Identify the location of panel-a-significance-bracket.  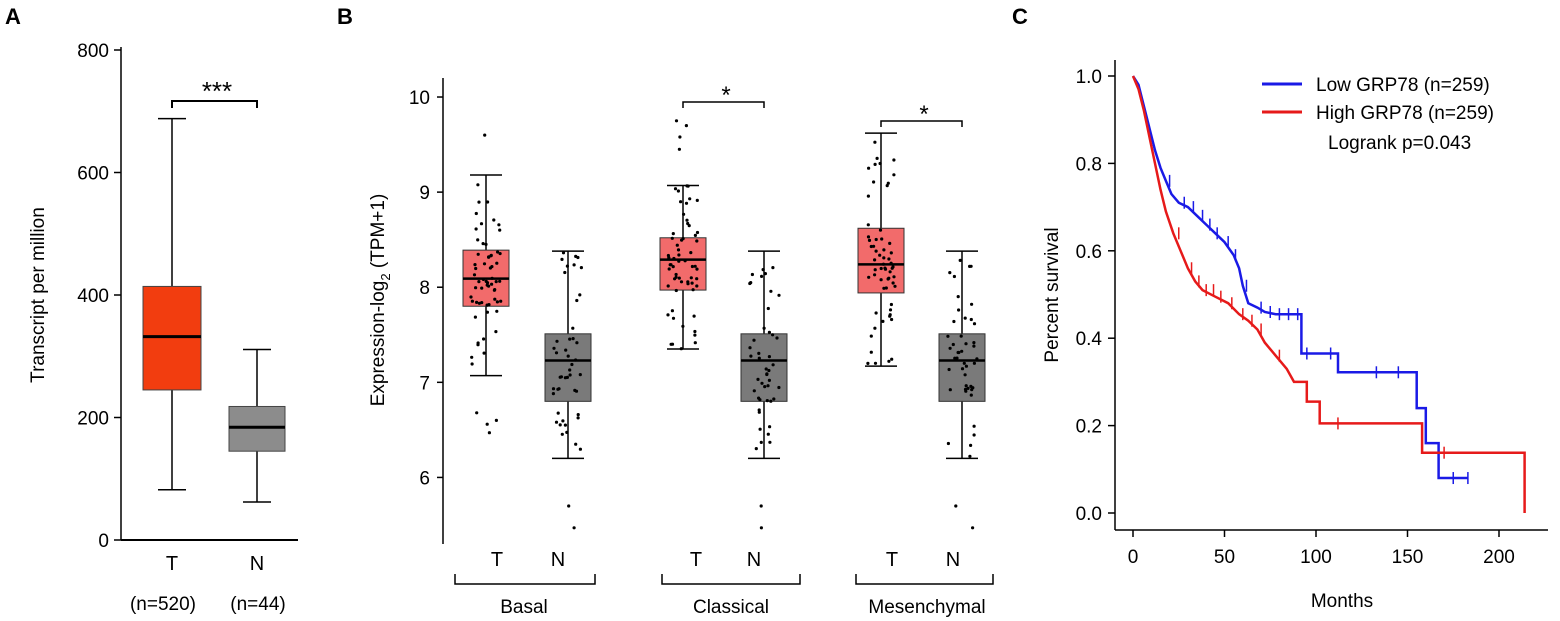
(214, 104).